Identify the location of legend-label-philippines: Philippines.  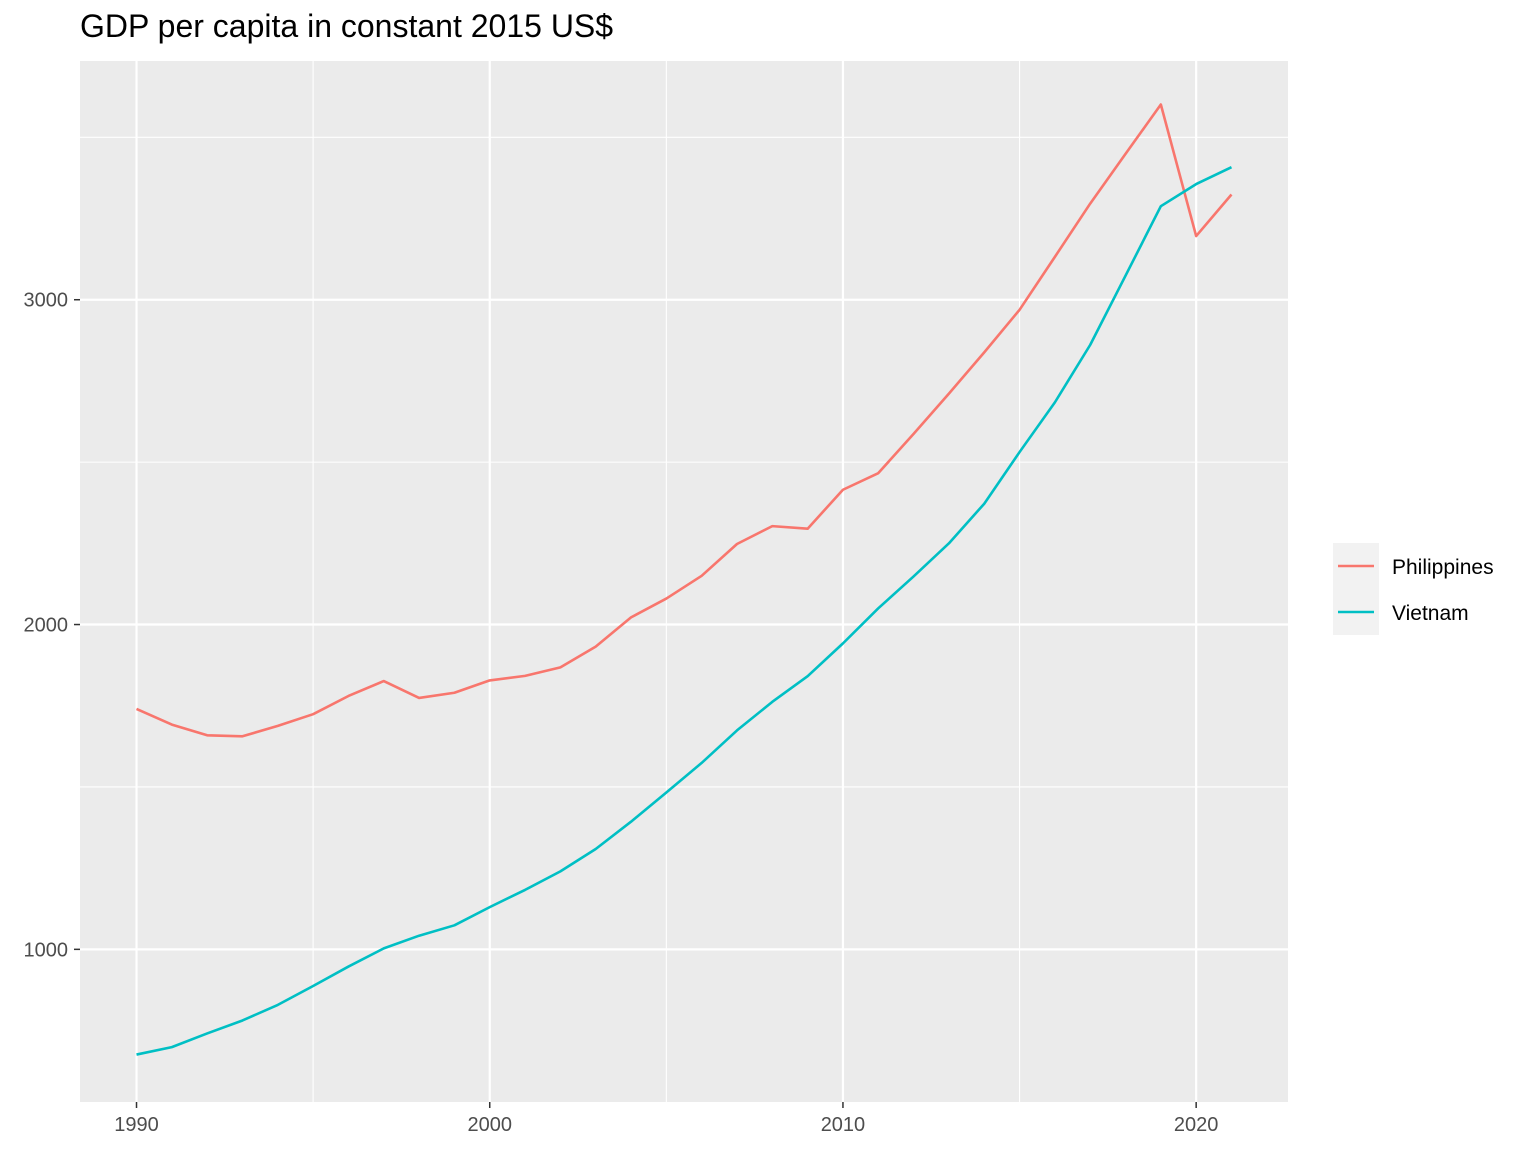
(1443, 567).